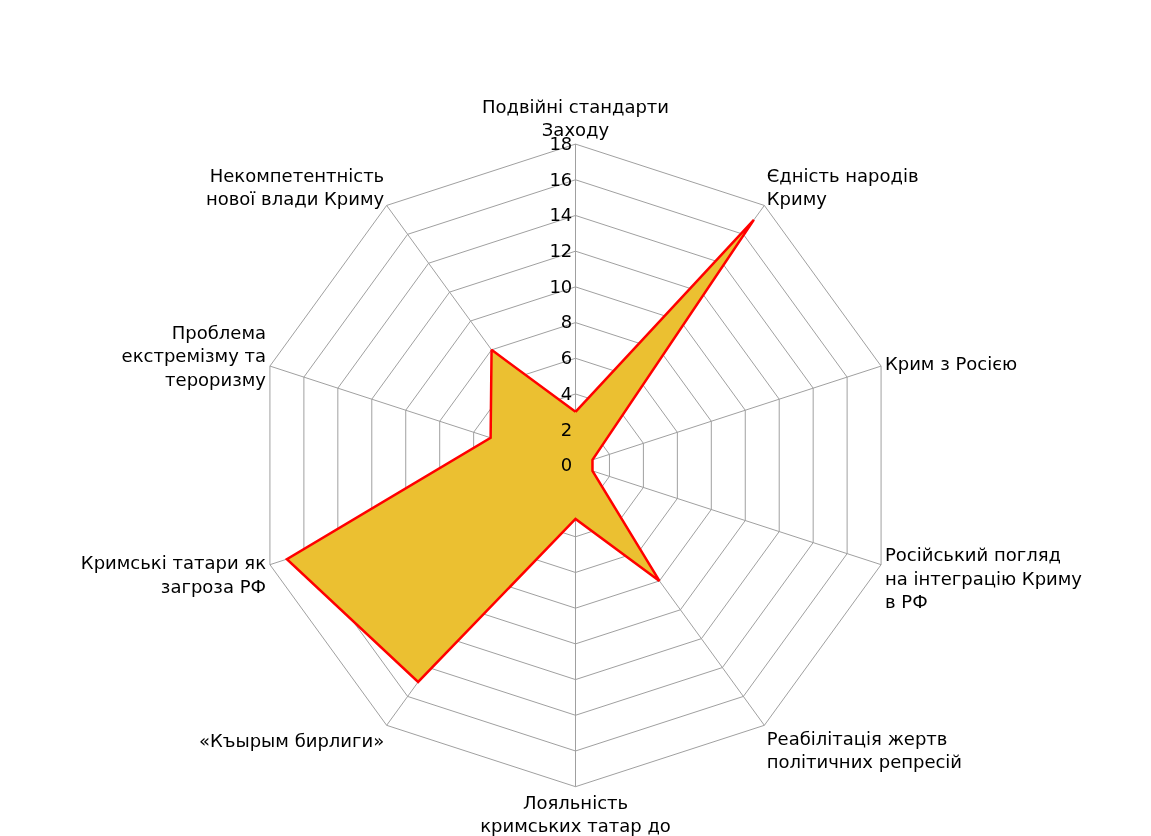 The height and width of the screenshot is (836, 1151). Describe the element at coordinates (291, 740) in the screenshot. I see `spoke-label: «Къырым бирлиги»` at that location.